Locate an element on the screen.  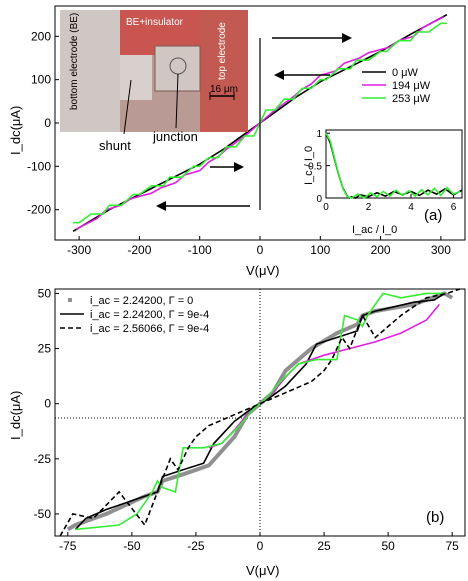
panel-a-xtick-label: -200 is located at coordinates (139, 250).